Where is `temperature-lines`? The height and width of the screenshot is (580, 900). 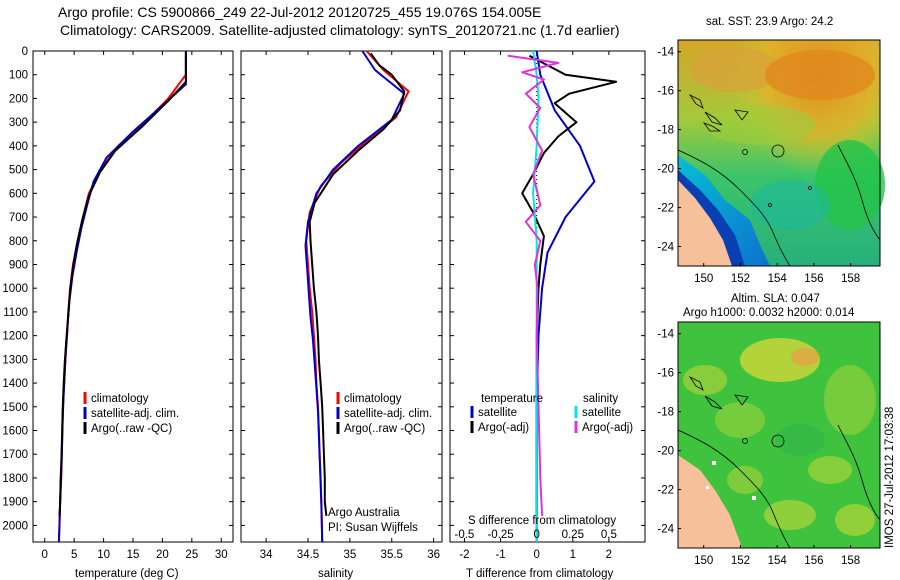 temperature-lines is located at coordinates (122, 297).